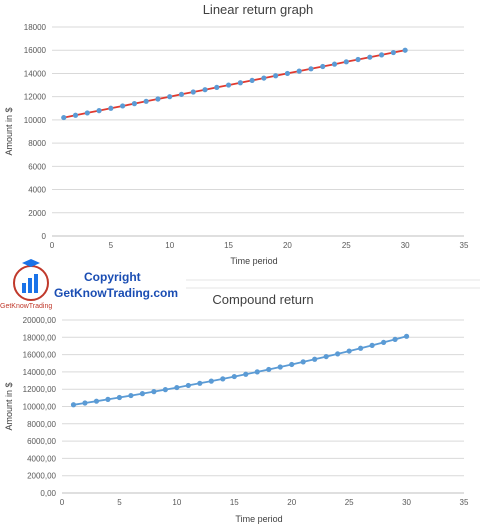  I want to click on chart-title: Linear return graph, so click(258, 9).